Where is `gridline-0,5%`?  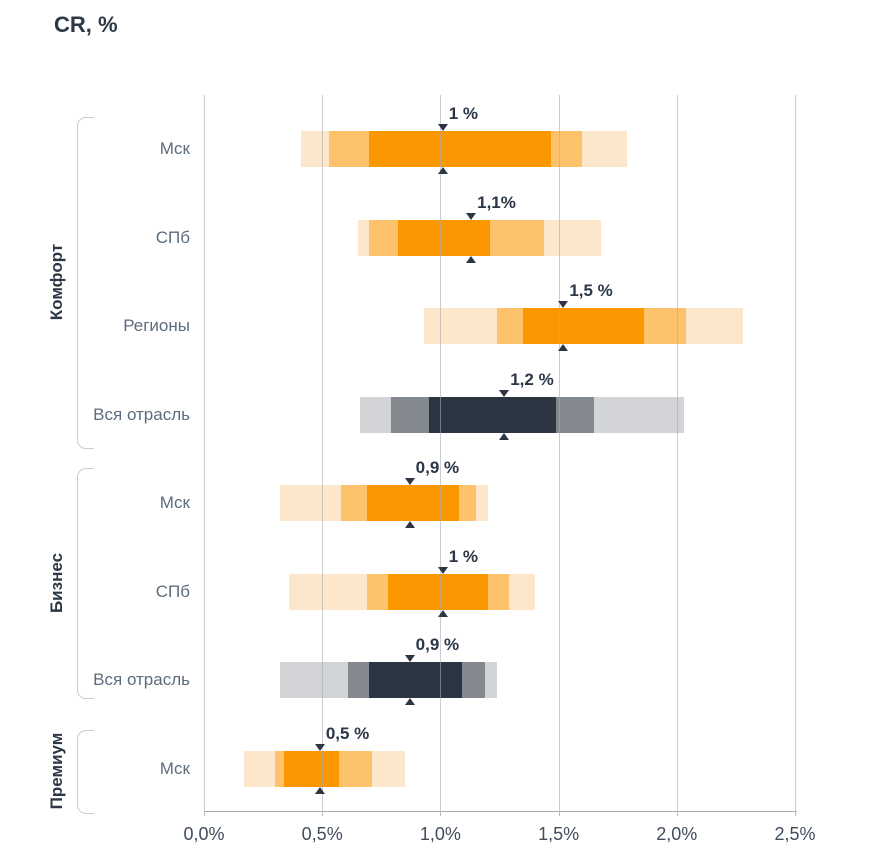 gridline-0,5% is located at coordinates (323, 453).